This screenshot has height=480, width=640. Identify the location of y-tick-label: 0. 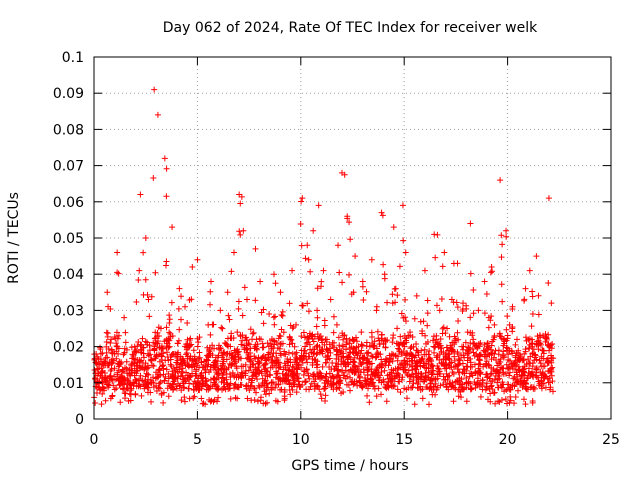
(79, 420).